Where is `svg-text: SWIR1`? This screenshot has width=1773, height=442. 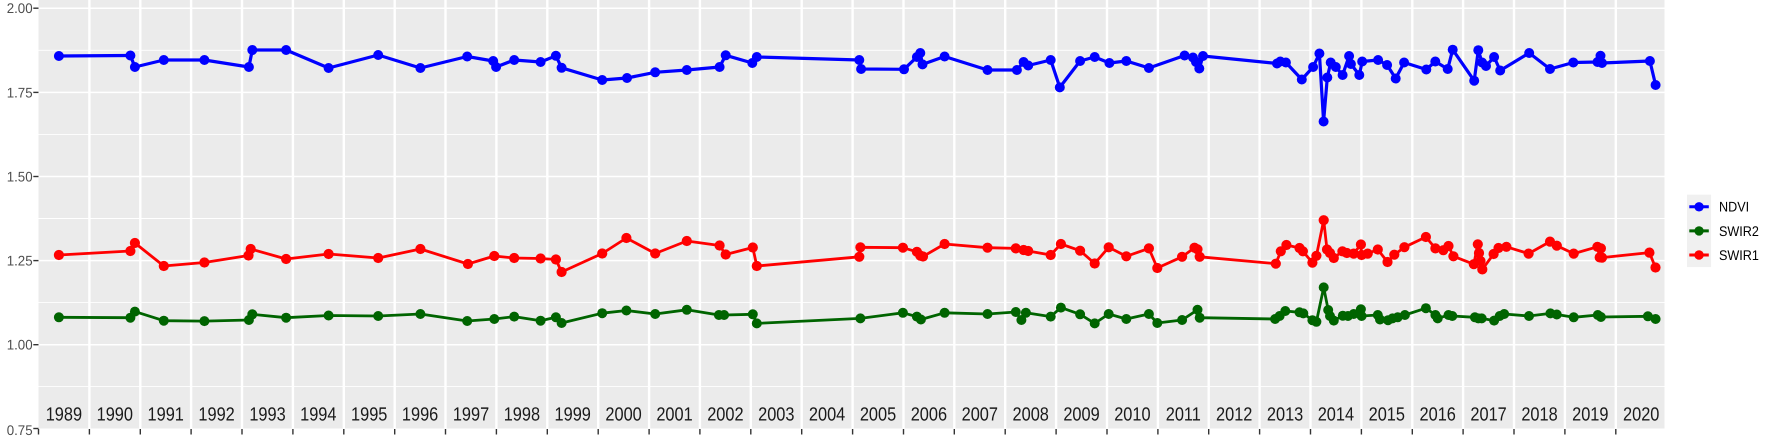 svg-text: SWIR1 is located at coordinates (1739, 255).